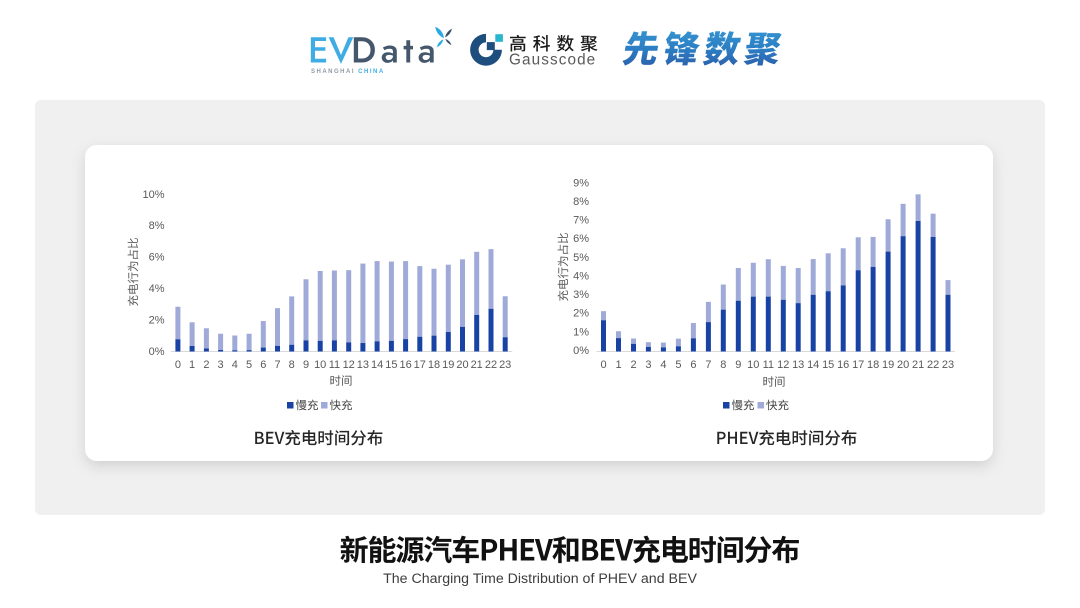 Image resolution: width=1080 pixels, height=608 pixels. Describe the element at coordinates (581, 221) in the screenshot. I see `svg-text: 7%` at that location.